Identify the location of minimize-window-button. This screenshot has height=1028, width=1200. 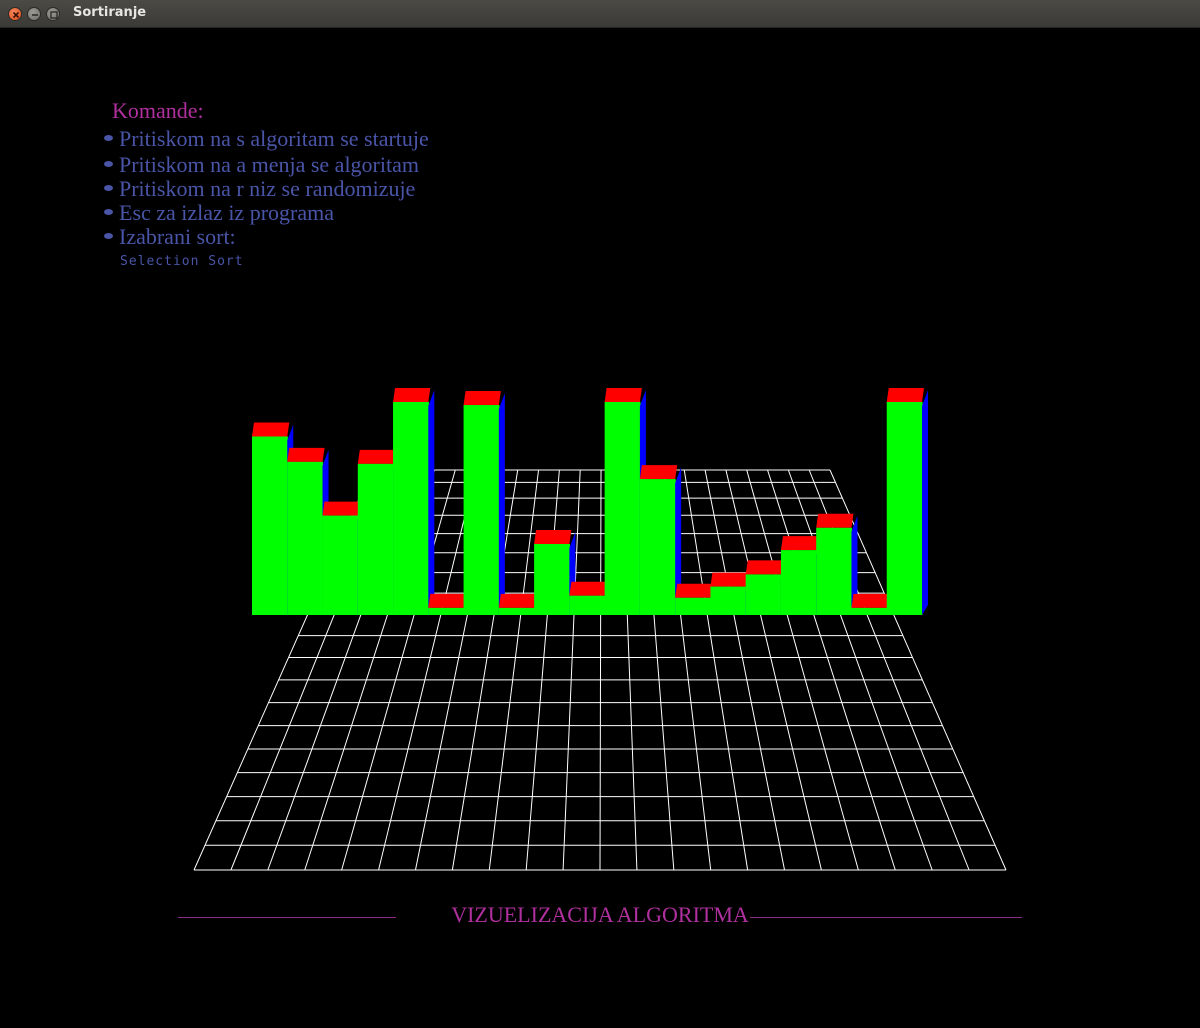
(34, 14).